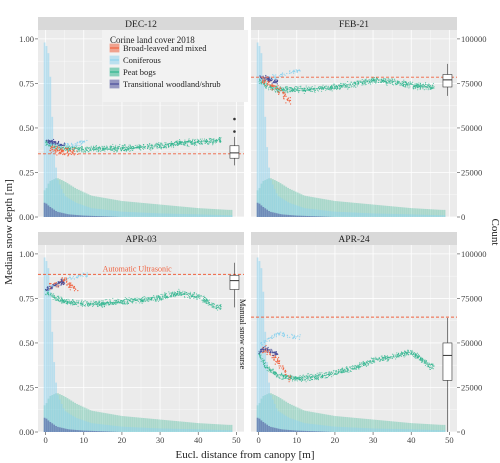 The width and height of the screenshot is (500, 463). I want to click on y2-tick-label: 100000, so click(474, 39).